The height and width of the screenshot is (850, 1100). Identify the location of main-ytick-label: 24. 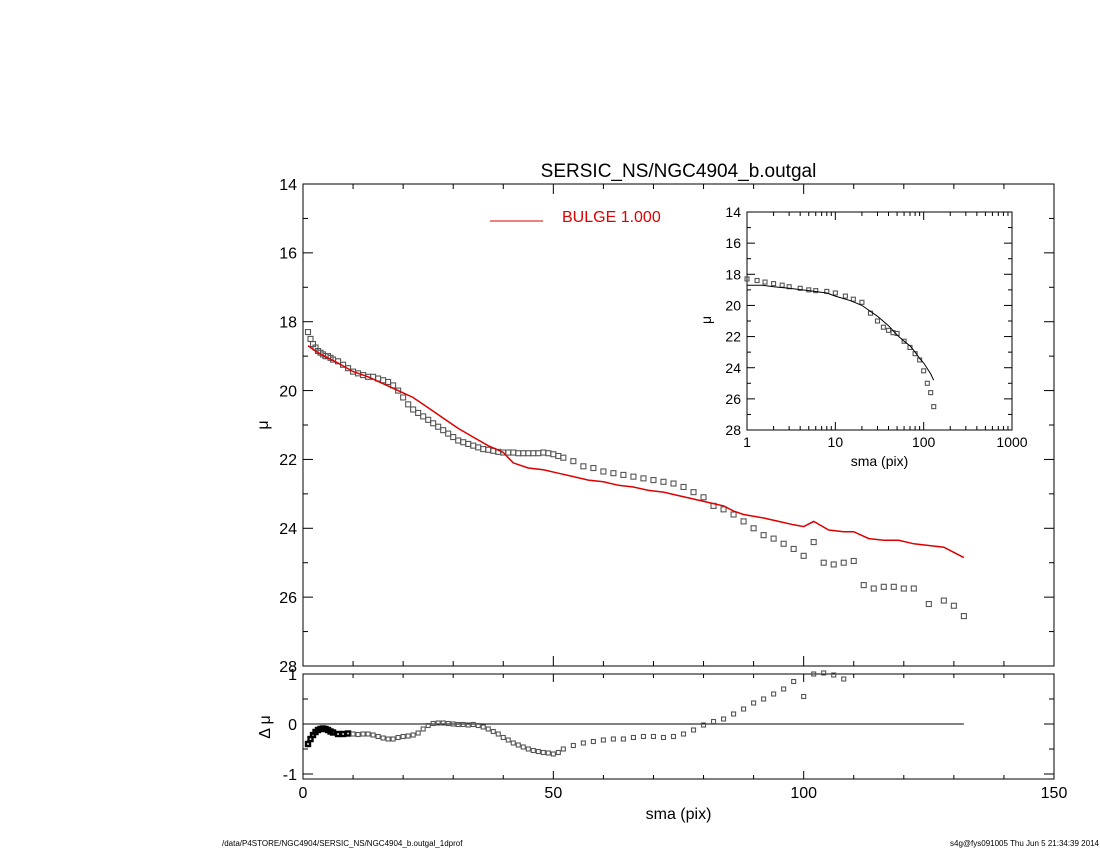
(288, 529).